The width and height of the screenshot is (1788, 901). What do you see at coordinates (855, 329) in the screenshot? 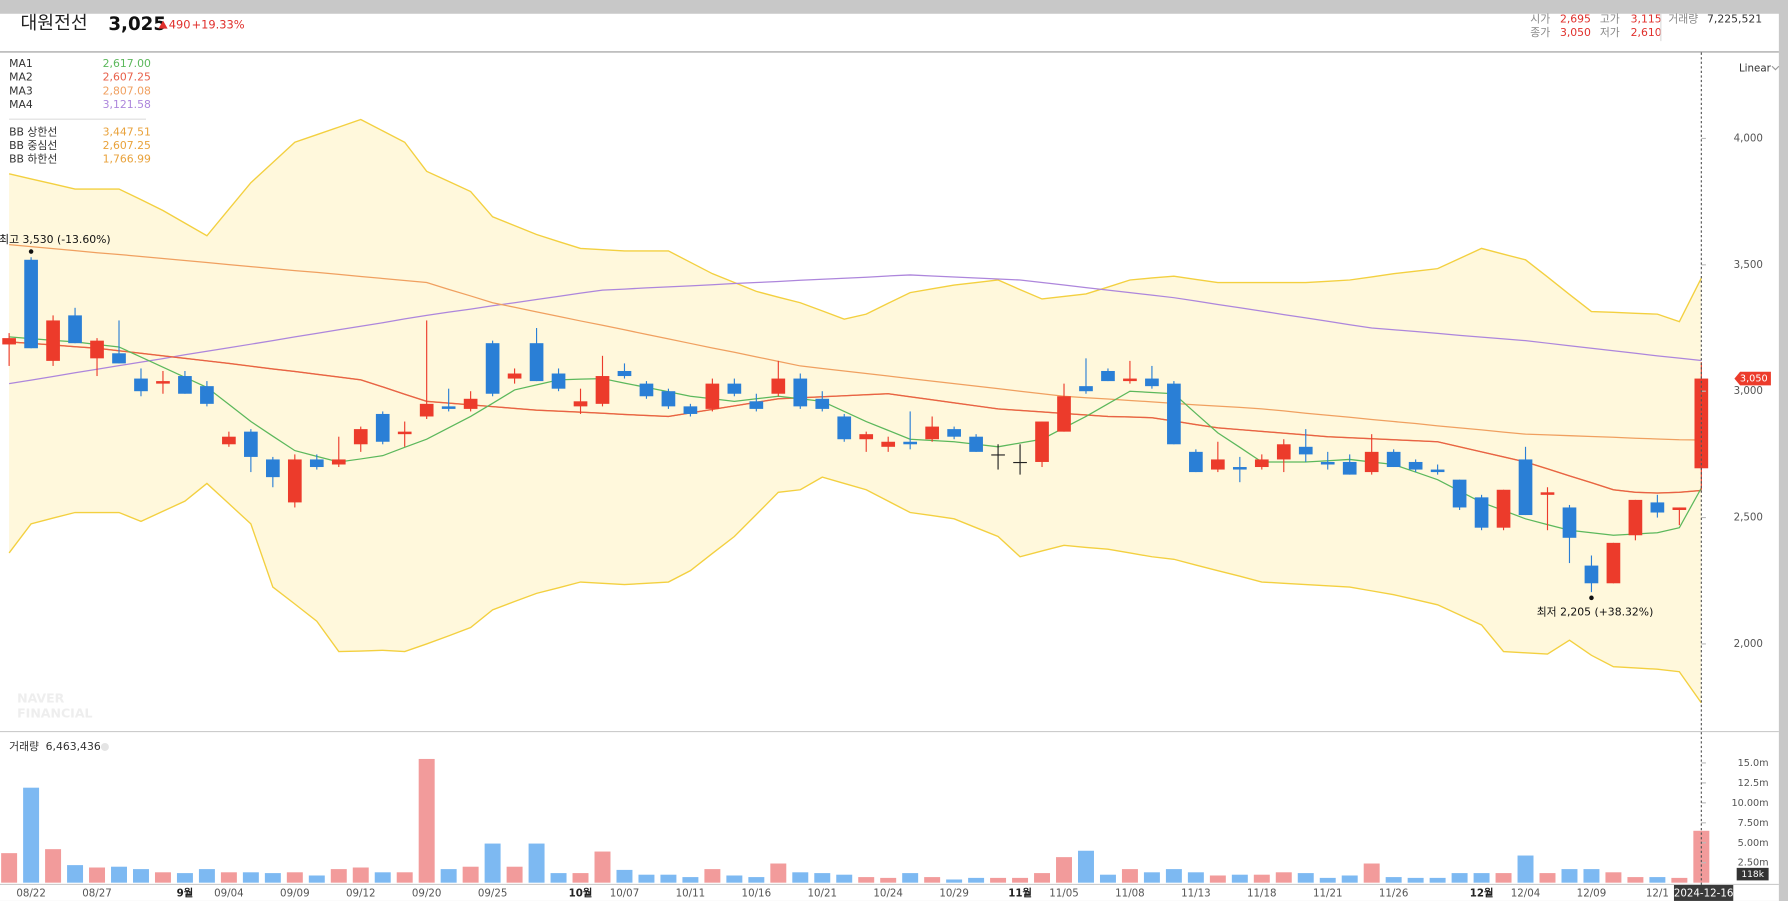
I see `moving-average-line` at bounding box center [855, 329].